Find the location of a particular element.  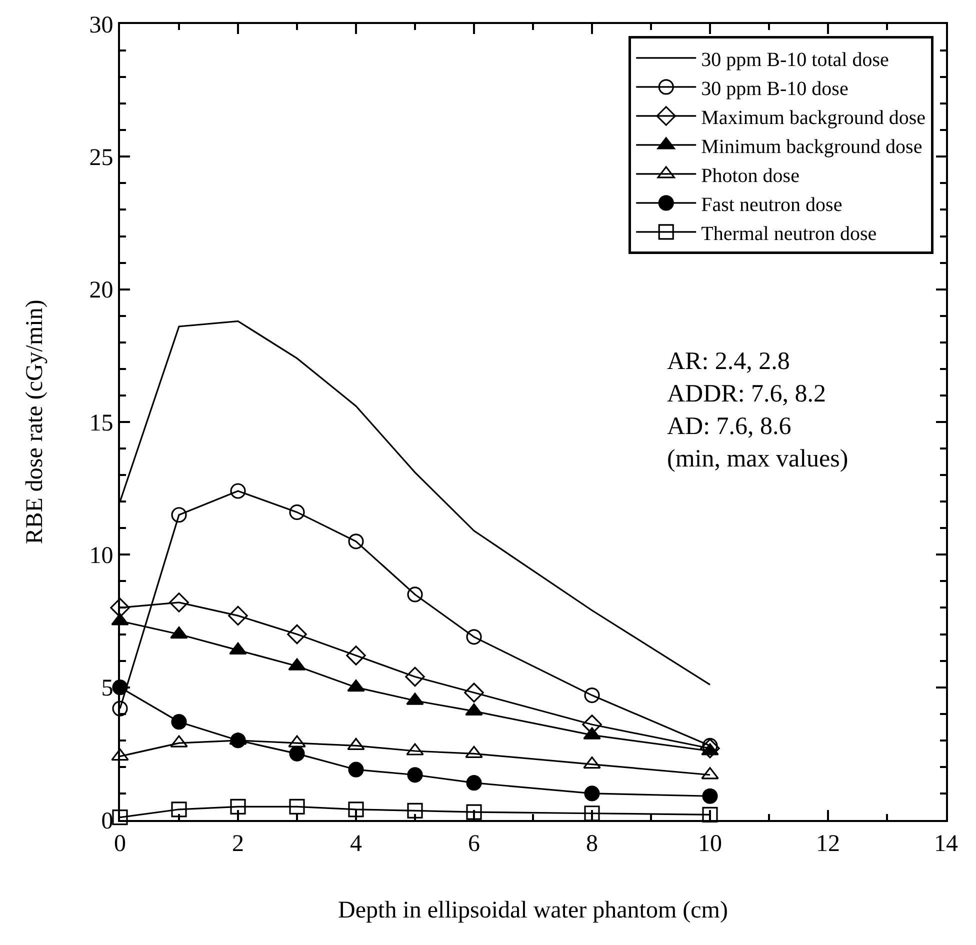

x-tick-label: 14 is located at coordinates (946, 843).